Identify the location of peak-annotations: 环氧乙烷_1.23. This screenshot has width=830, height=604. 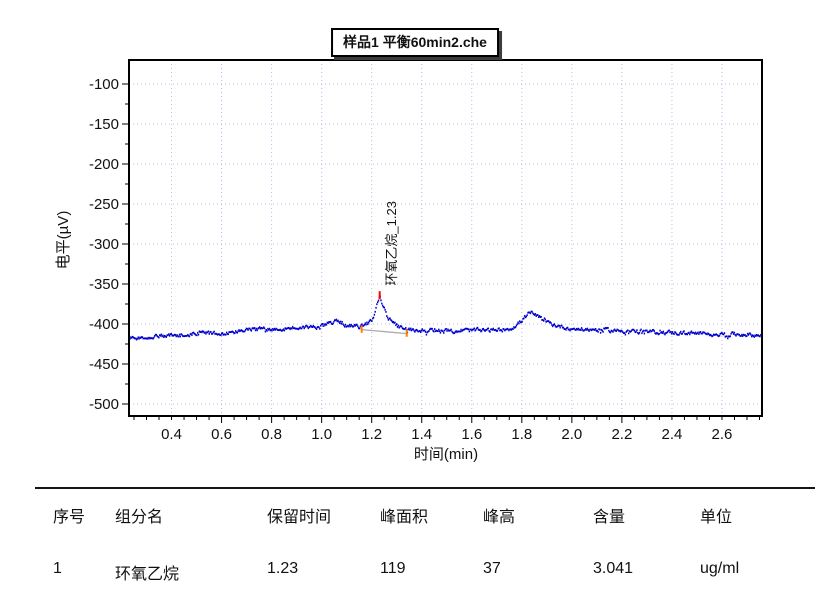
(384, 269).